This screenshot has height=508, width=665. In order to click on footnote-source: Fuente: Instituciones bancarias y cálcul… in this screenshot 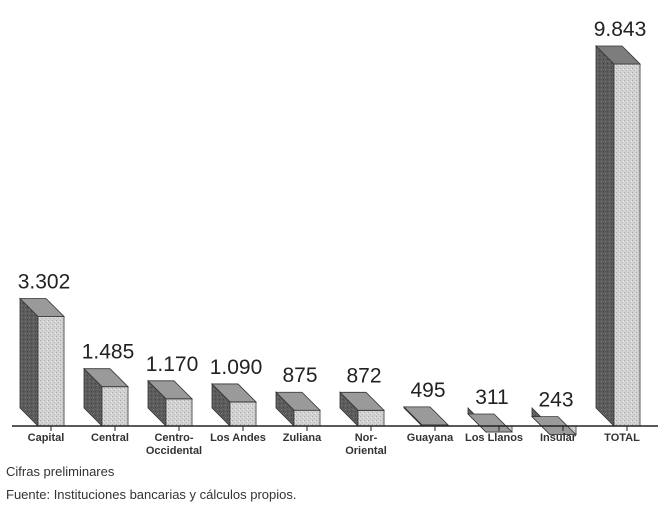, I will do `click(151, 494)`.